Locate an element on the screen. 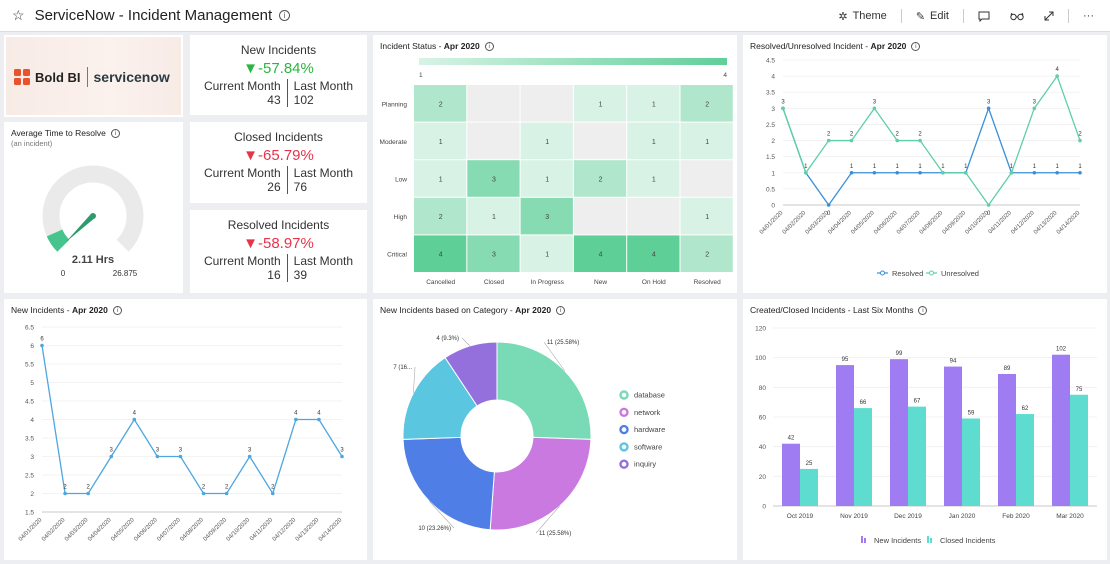 The image size is (1110, 564). star-icon: ☆ is located at coordinates (18, 15).